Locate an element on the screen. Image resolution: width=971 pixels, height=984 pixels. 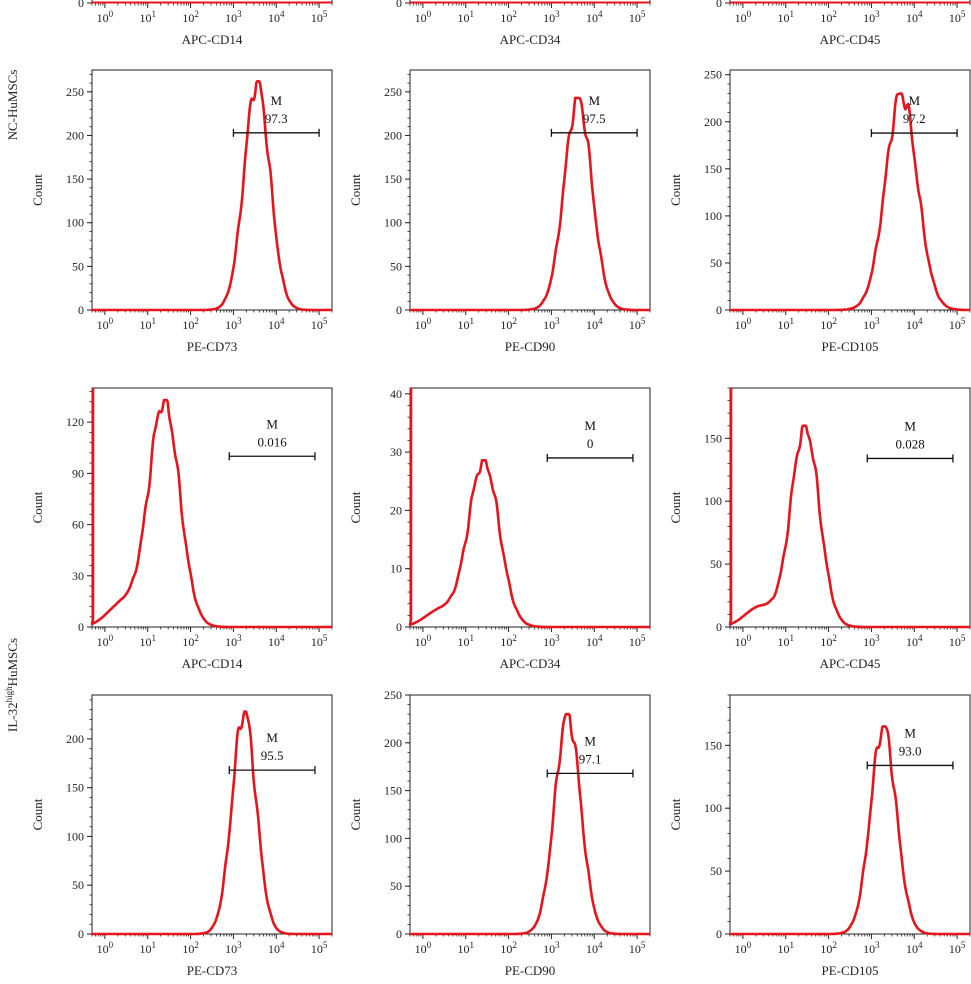
plot-frame is located at coordinates (850, 507).